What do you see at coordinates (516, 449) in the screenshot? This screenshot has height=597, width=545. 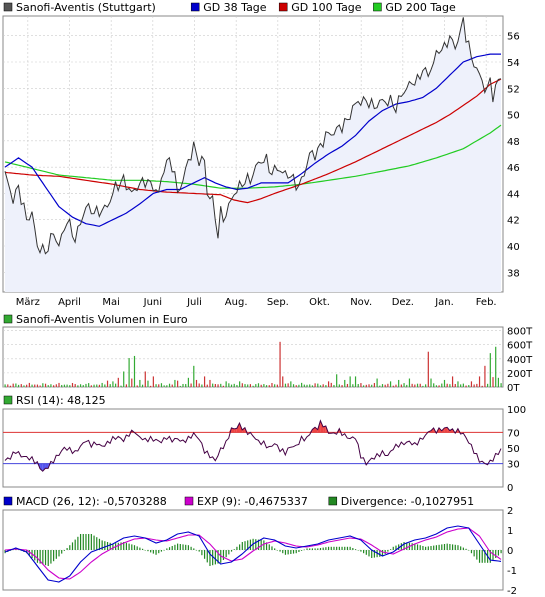 I see `rsi-y-ticks: 0 30 50 70 100` at bounding box center [516, 449].